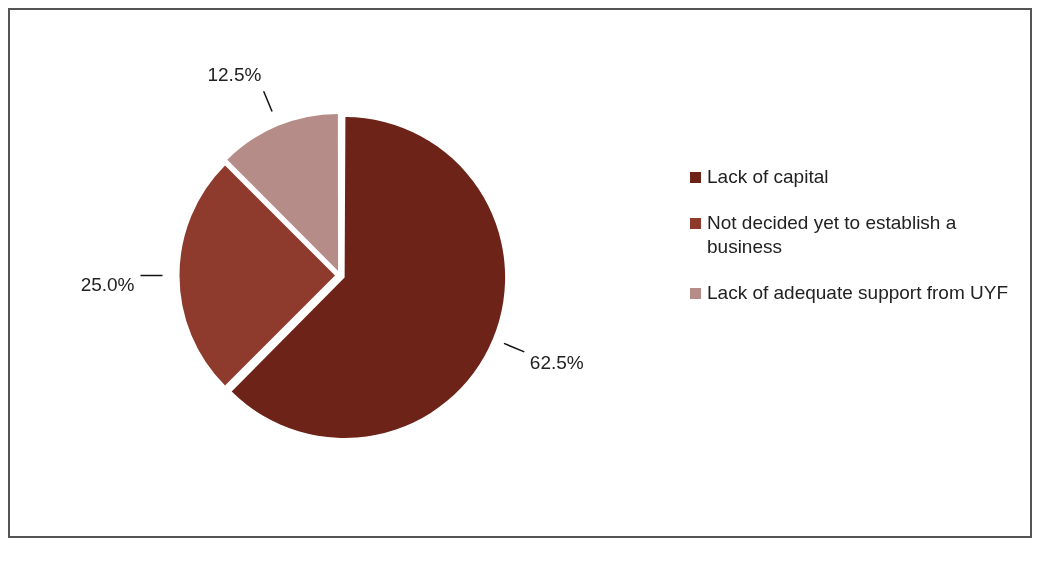  I want to click on data-label: 62.5%, so click(556, 363).